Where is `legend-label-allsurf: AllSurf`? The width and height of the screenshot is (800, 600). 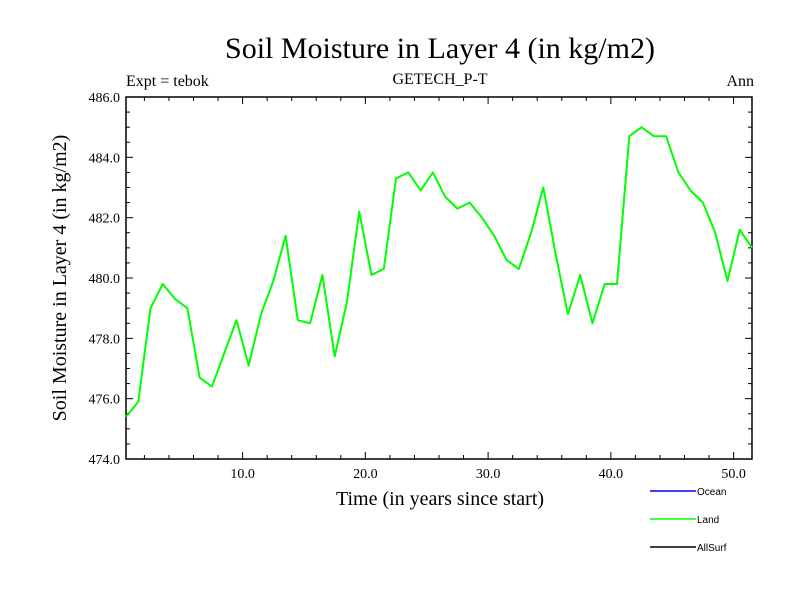
legend-label-allsurf: AllSurf is located at coordinates (712, 548).